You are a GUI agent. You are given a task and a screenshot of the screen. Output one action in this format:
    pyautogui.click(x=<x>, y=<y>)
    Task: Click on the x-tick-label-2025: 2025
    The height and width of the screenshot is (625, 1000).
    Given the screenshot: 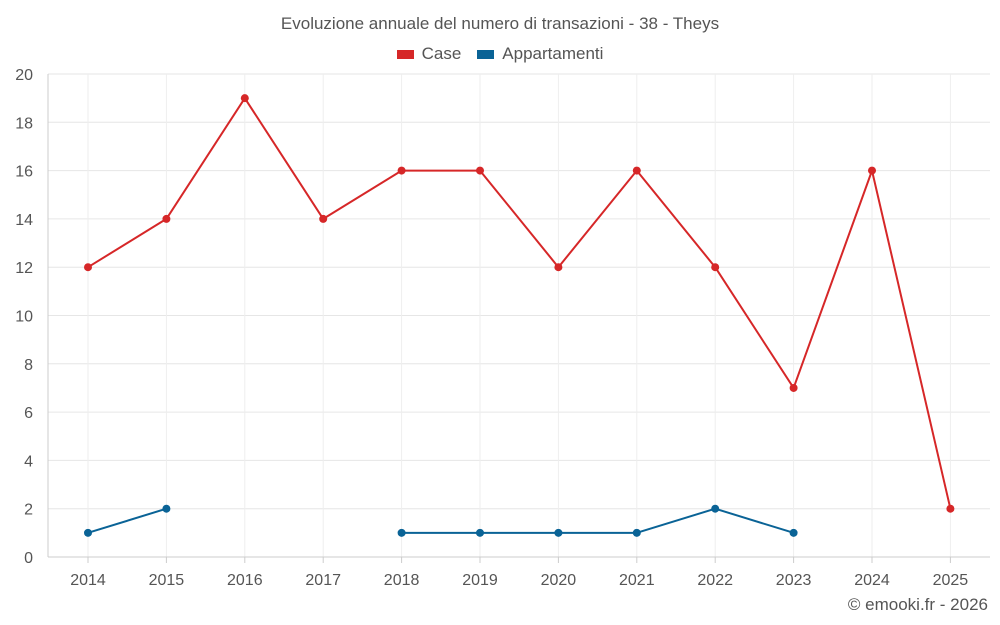 What is the action you would take?
    pyautogui.click(x=951, y=580)
    